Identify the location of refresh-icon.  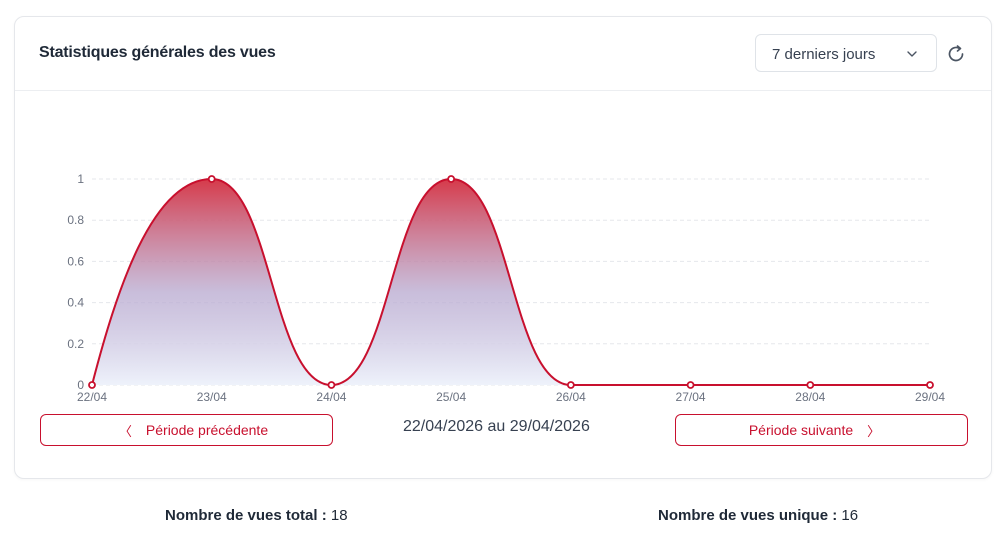
(956, 54).